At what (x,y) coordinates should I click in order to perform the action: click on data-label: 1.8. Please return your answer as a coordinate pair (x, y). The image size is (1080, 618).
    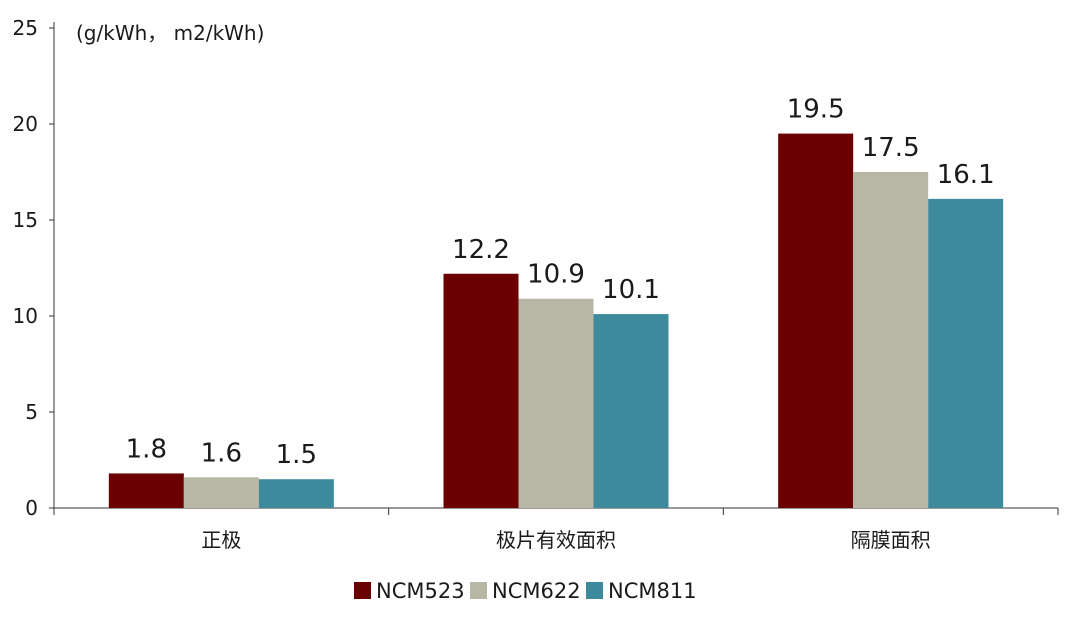
    Looking at the image, I should click on (146, 449).